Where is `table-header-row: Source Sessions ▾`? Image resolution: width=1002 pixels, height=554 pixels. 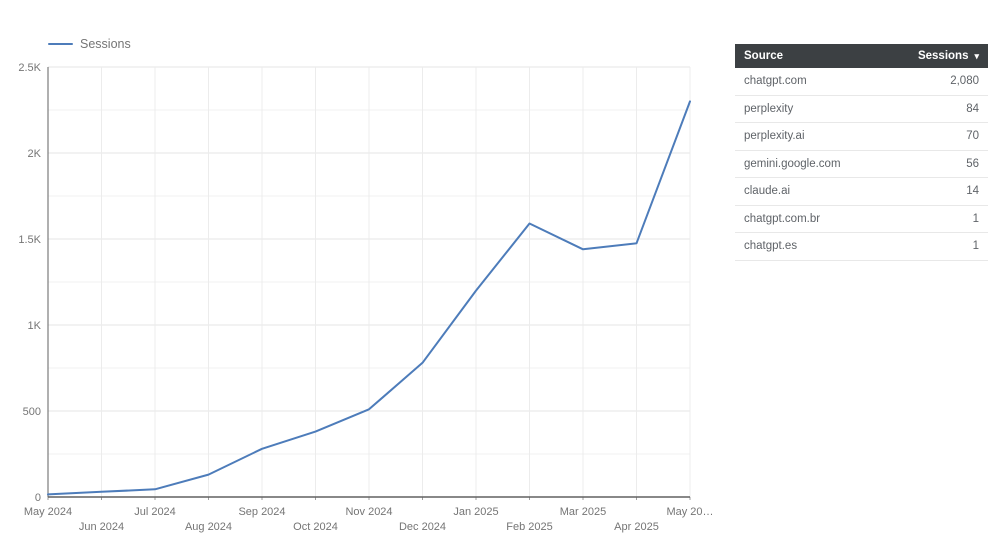 table-header-row: Source Sessions ▾ is located at coordinates (861, 56).